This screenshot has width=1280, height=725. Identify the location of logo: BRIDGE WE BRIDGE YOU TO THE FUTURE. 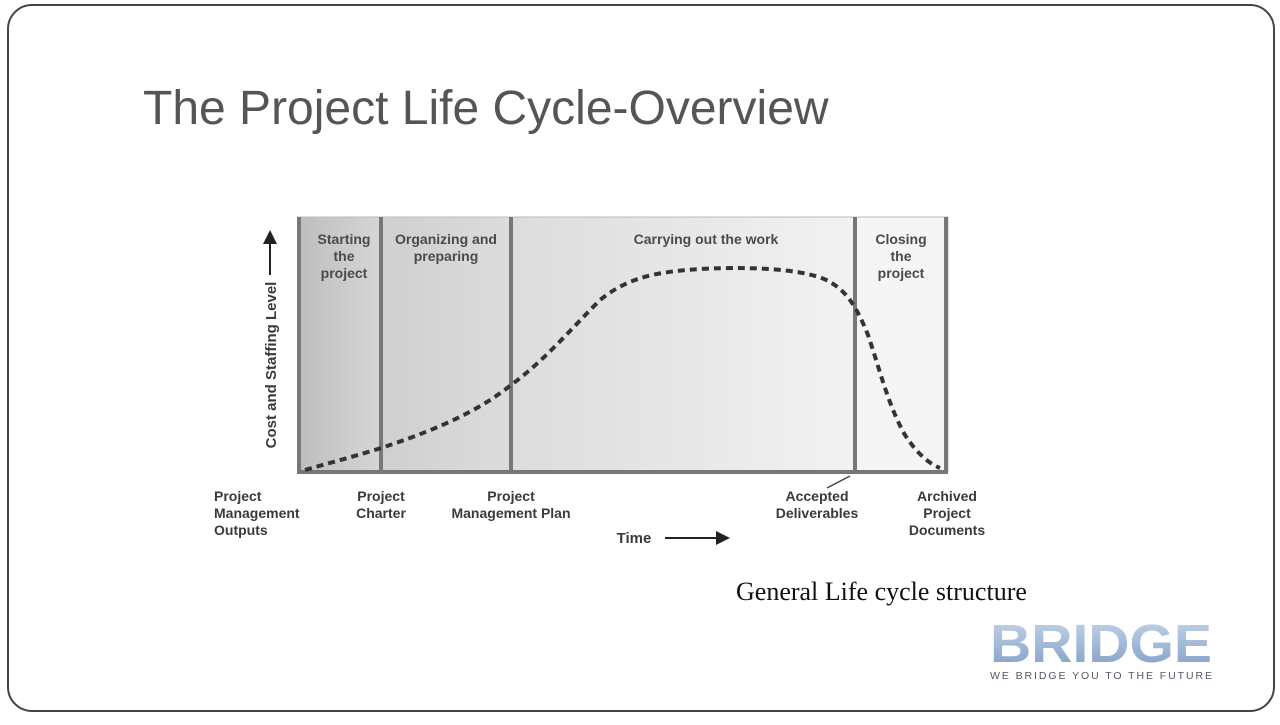
(1101, 648).